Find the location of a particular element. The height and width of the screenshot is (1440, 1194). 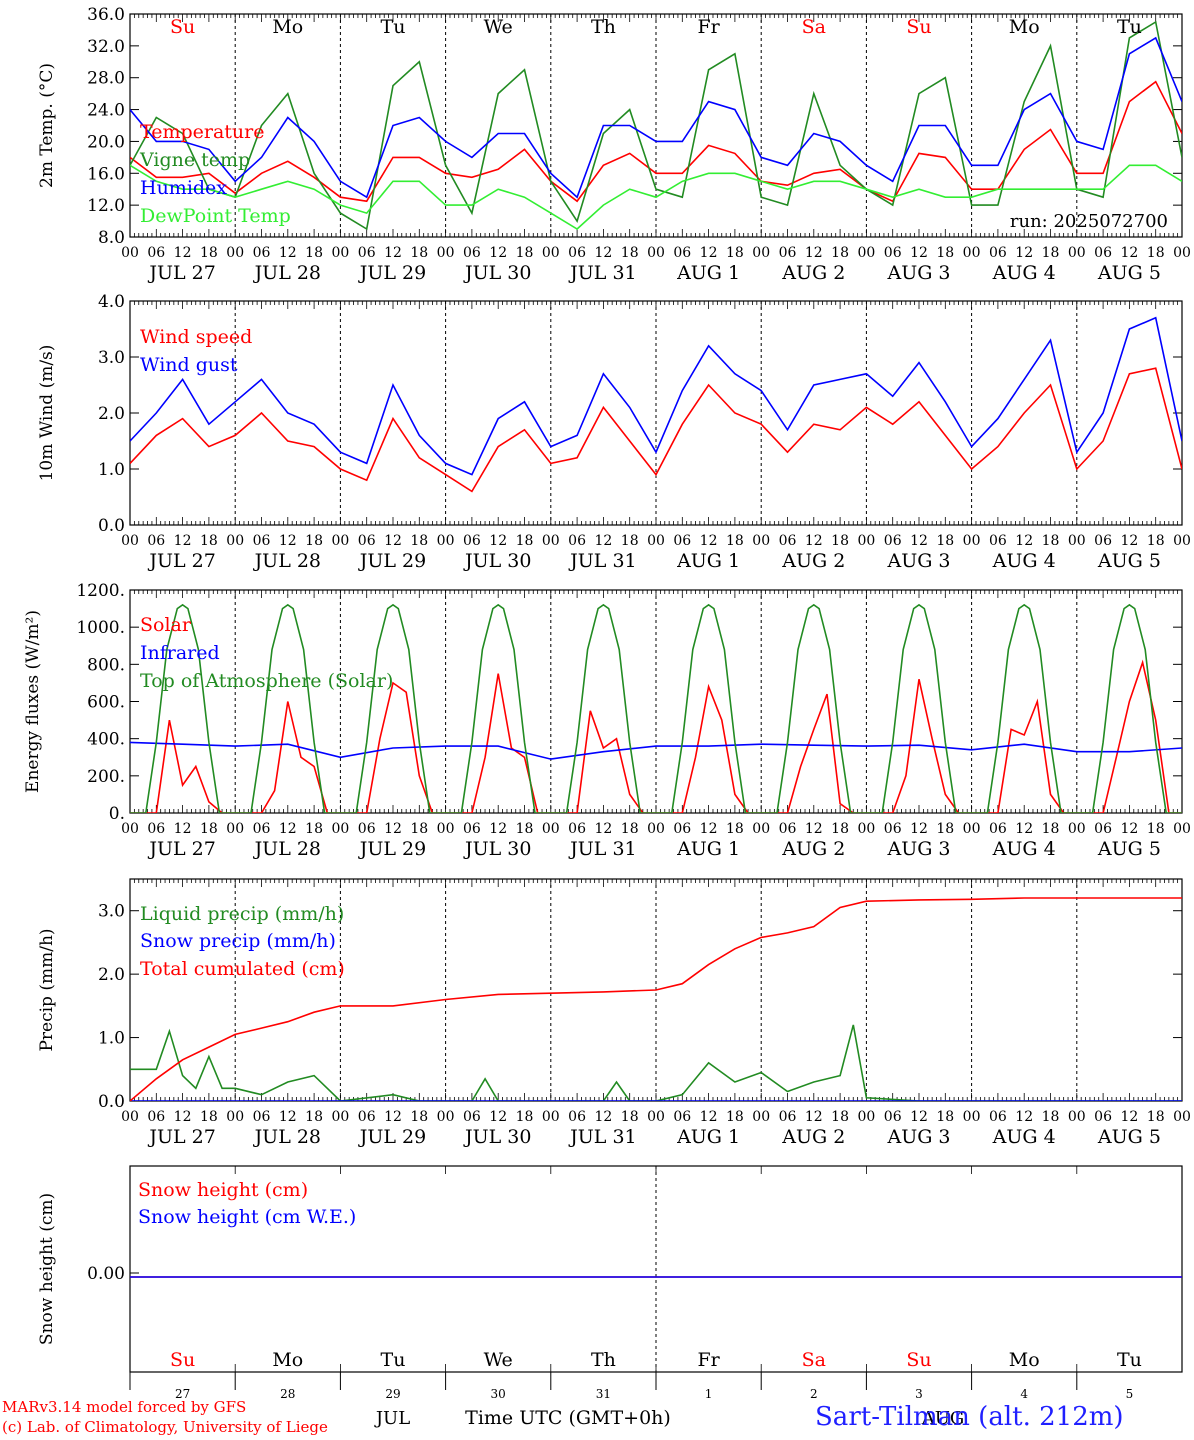

bottom-day-number: 2 is located at coordinates (814, 1394).